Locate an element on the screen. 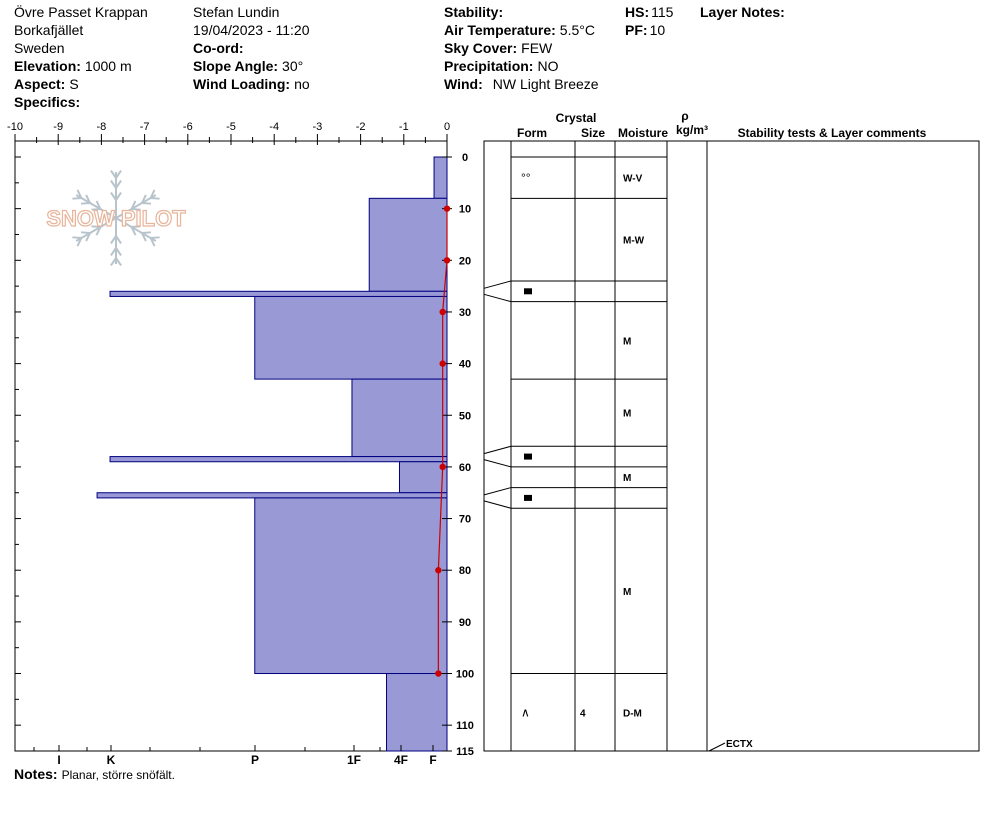 Image resolution: width=994 pixels, height=840 pixels. depth-tick-label: 70 is located at coordinates (465, 520).